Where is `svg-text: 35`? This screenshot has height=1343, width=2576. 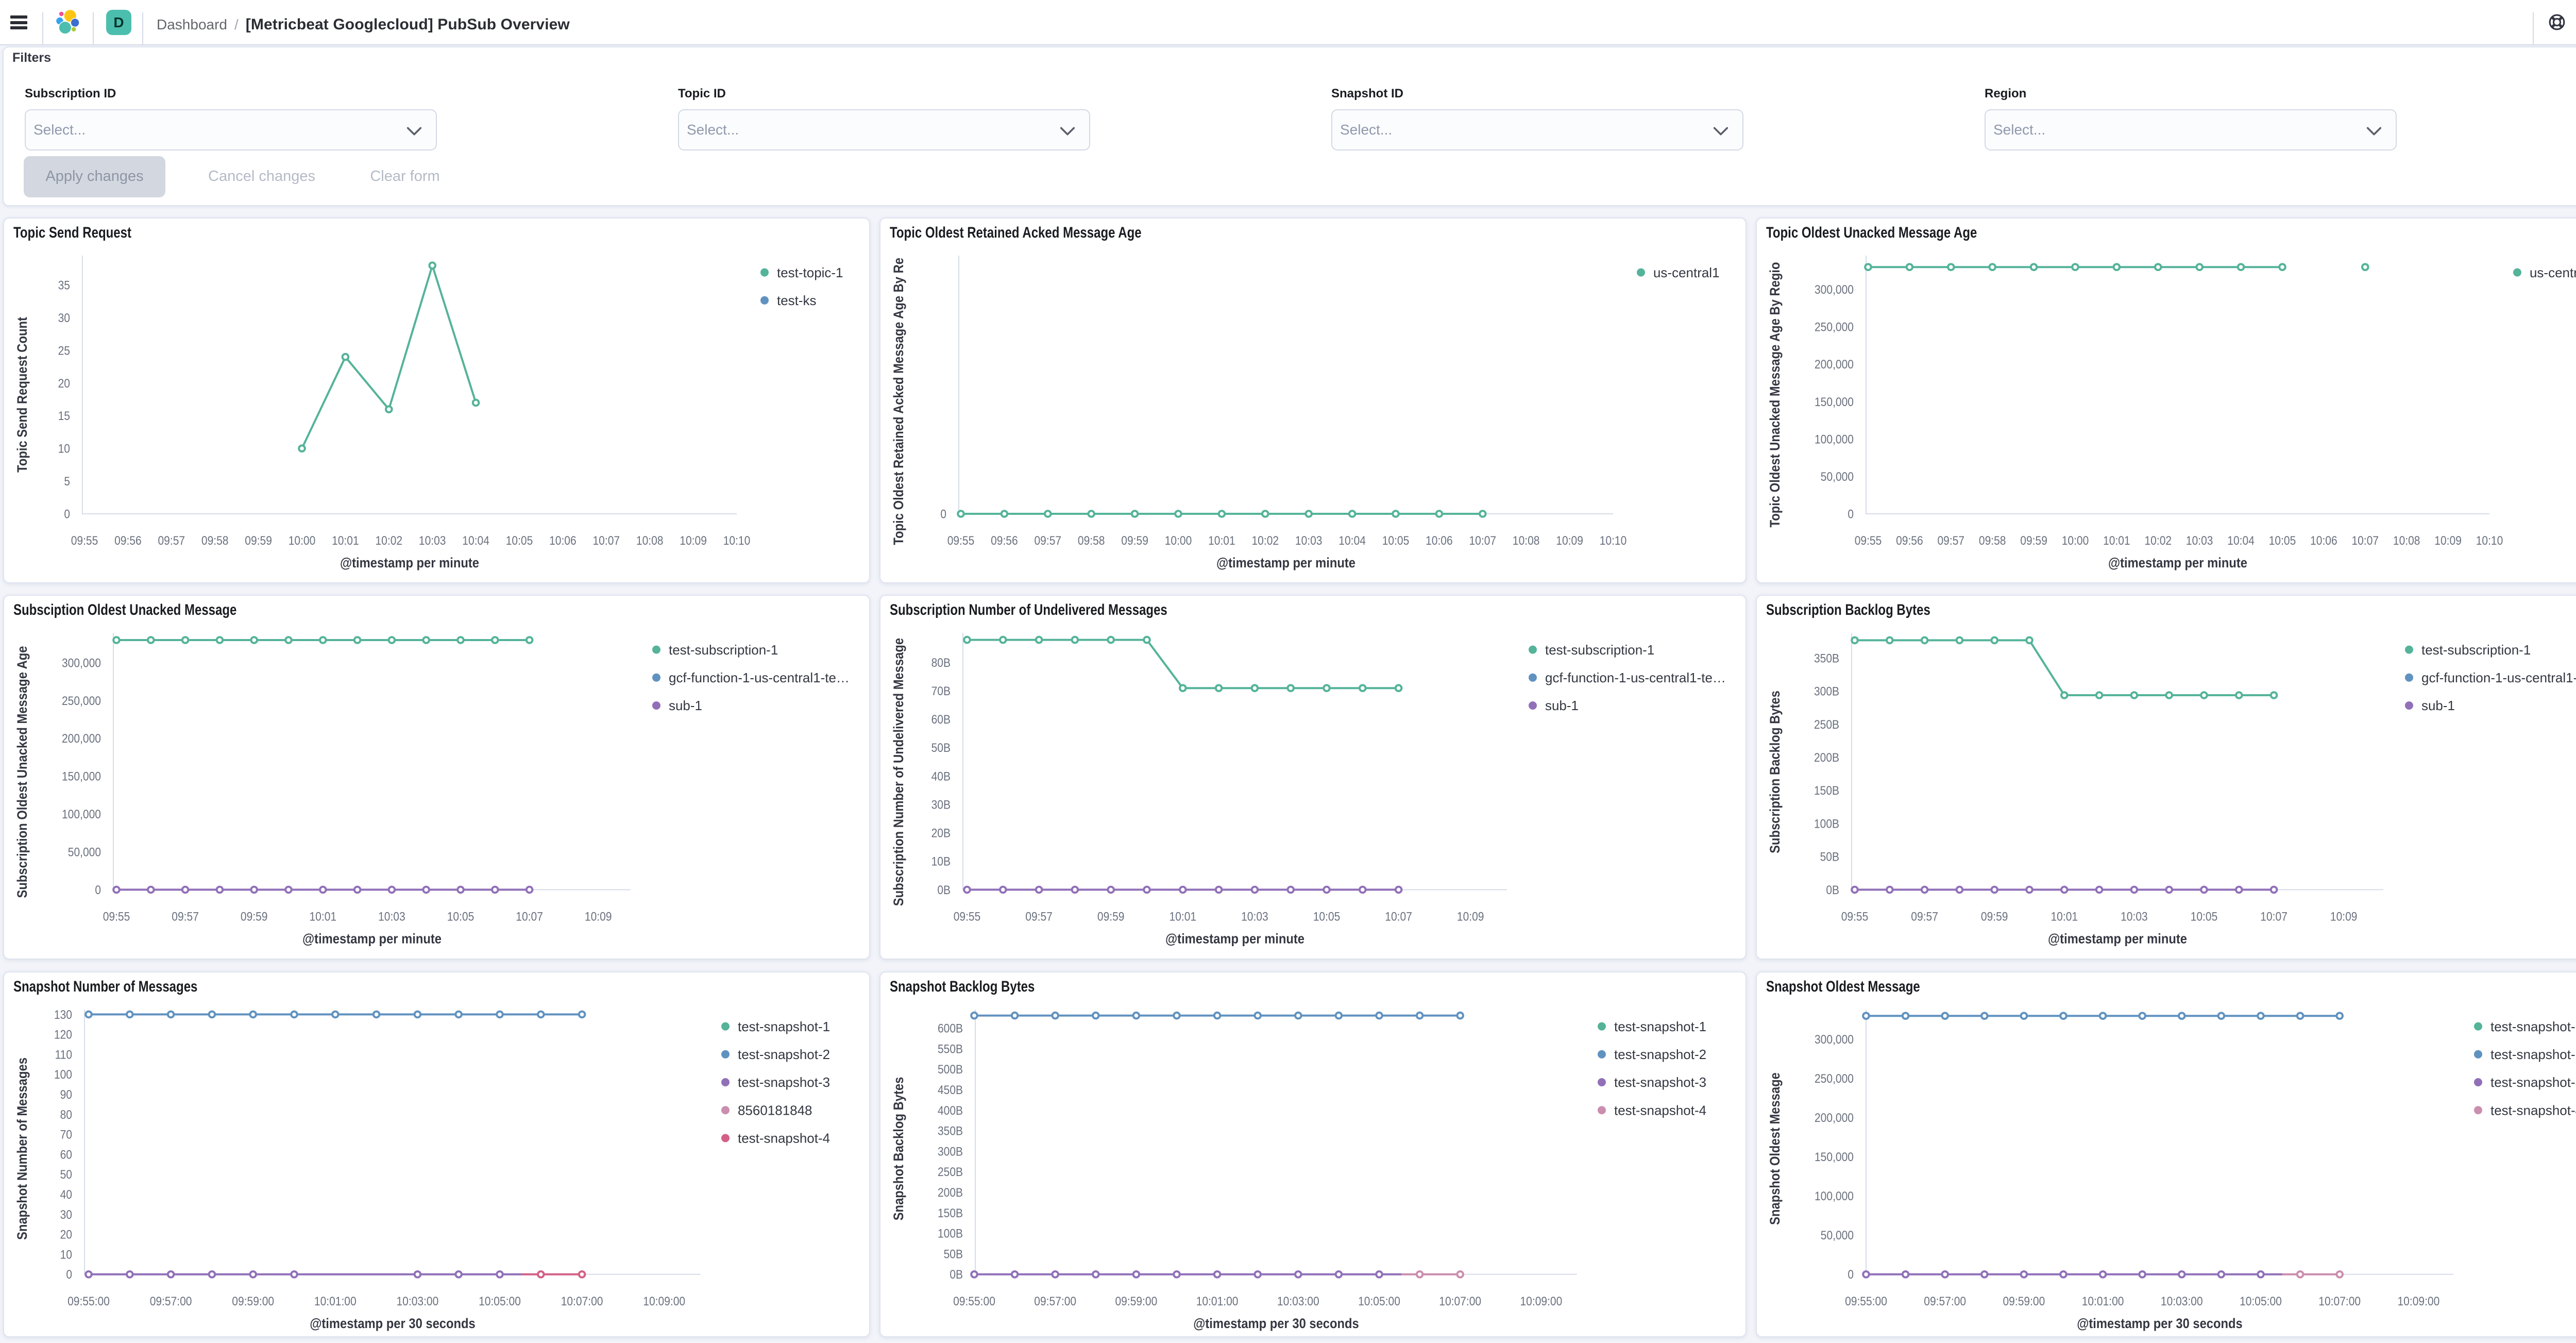 svg-text: 35 is located at coordinates (64, 286).